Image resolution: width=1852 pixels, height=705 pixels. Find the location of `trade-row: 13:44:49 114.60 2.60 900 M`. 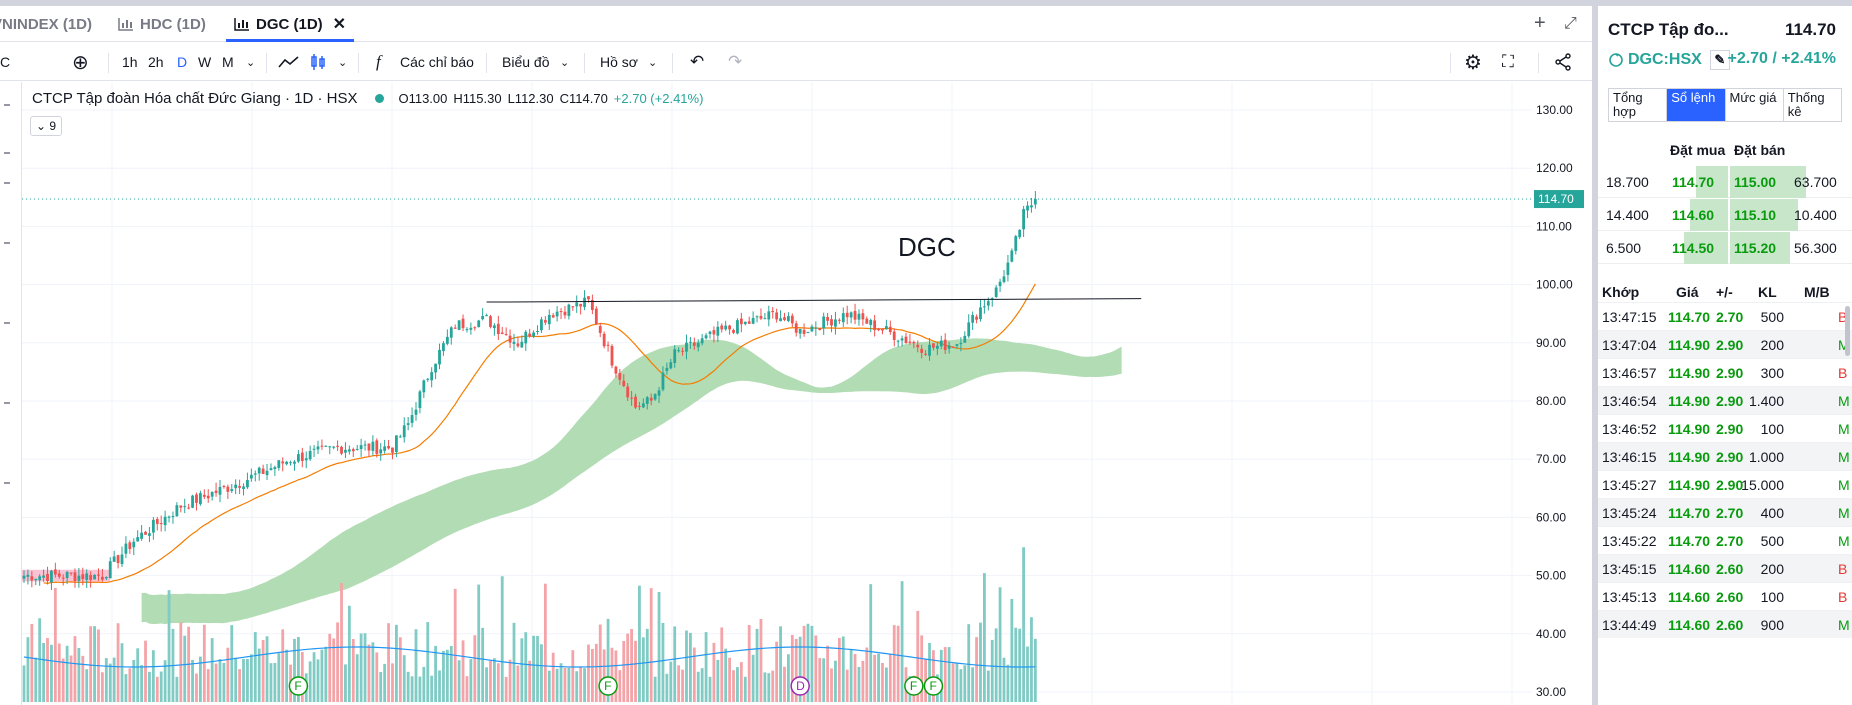

trade-row: 13:44:49 114.60 2.60 900 M is located at coordinates (1725, 624).